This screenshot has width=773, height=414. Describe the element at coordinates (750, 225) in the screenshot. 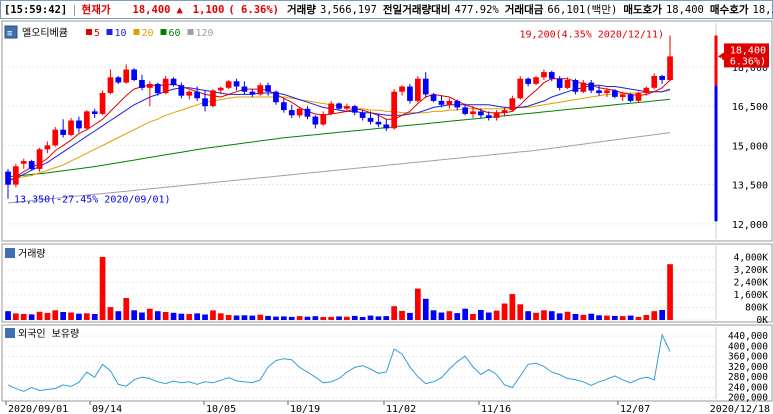

I see `price-tick-label: 12,000` at that location.